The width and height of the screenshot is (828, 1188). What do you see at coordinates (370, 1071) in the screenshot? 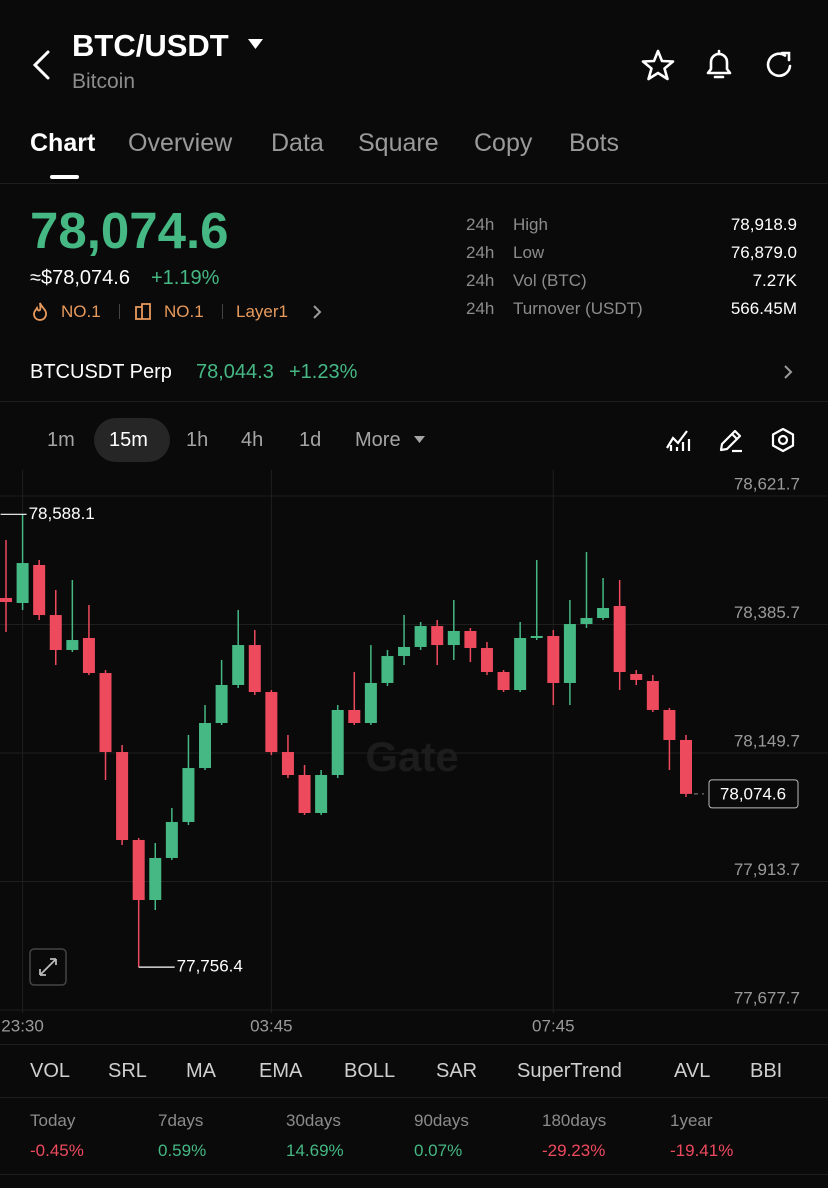
I see `indicator: BOLL` at bounding box center [370, 1071].